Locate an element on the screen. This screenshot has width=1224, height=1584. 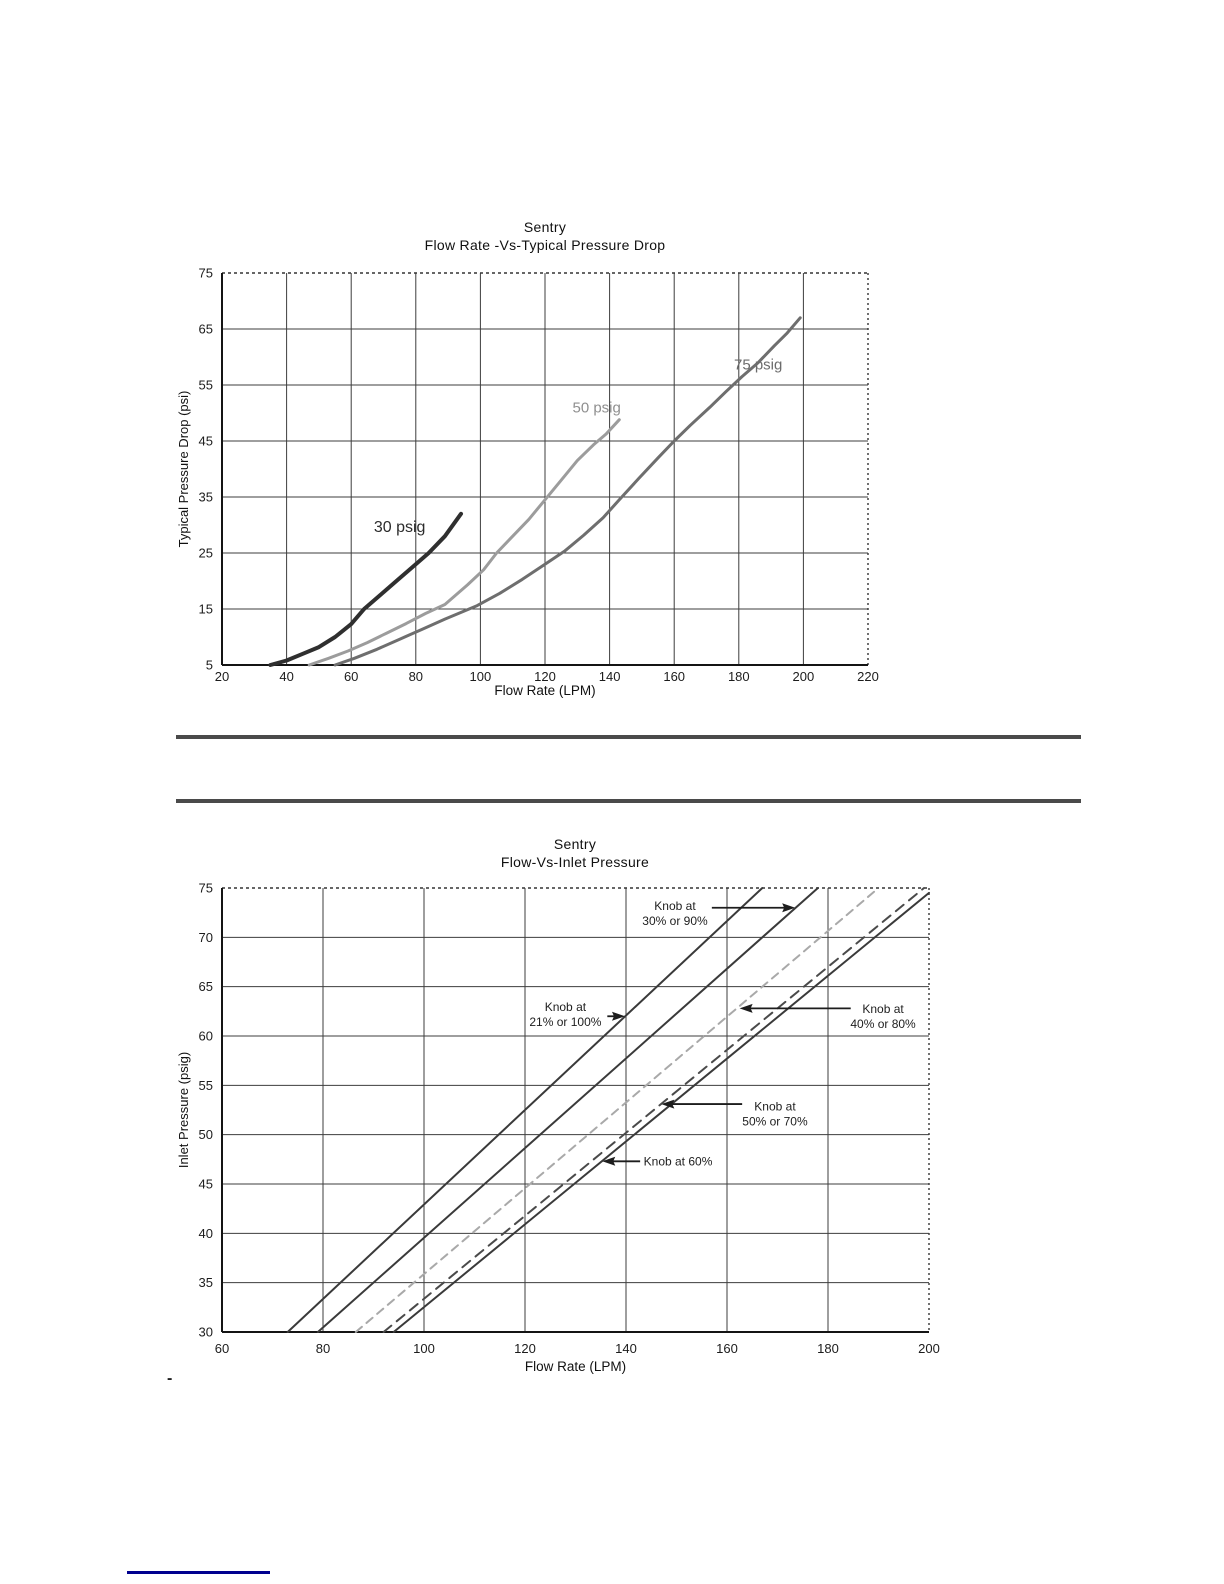
y-tick-label: 15 is located at coordinates (206, 609).